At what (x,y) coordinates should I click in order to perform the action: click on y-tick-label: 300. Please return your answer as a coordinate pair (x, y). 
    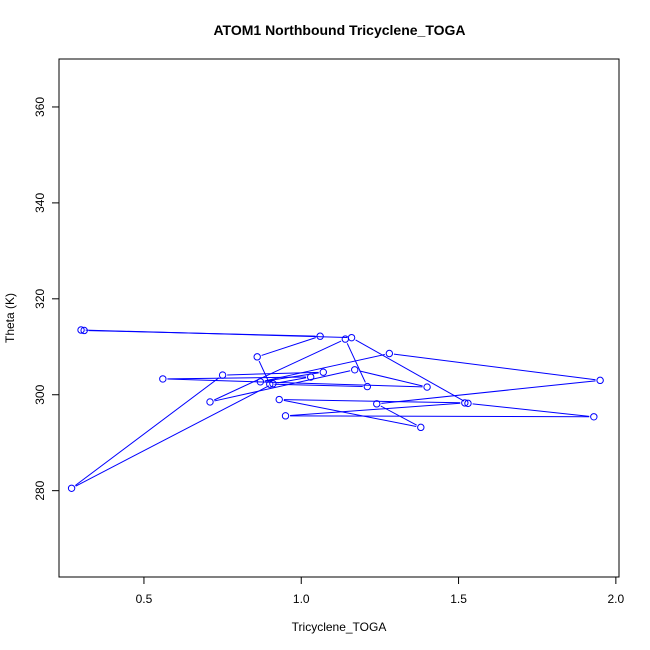
    Looking at the image, I should click on (40, 394).